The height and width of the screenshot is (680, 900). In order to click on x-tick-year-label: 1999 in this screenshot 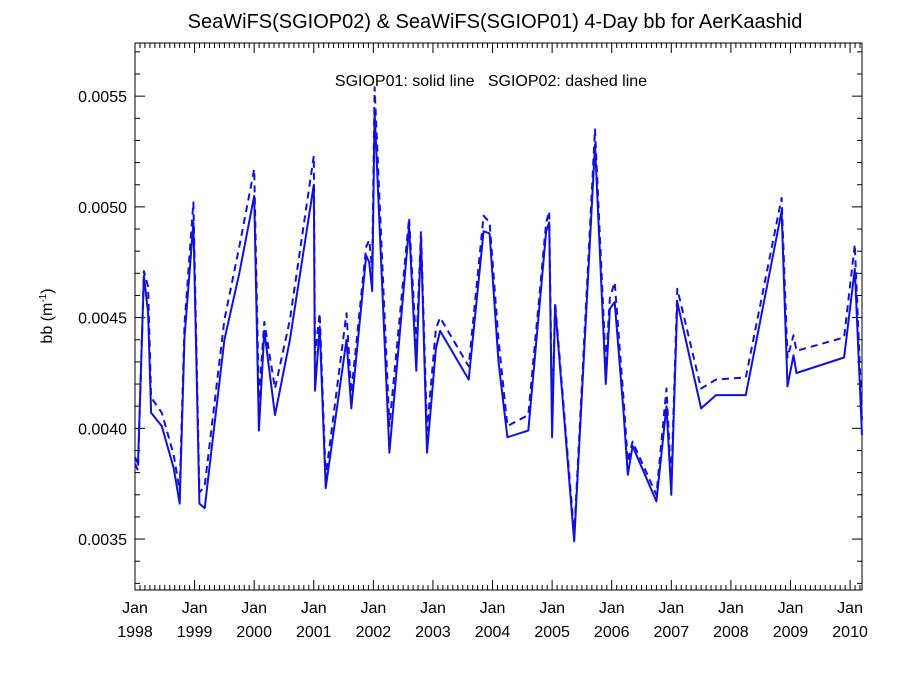, I will do `click(195, 632)`.